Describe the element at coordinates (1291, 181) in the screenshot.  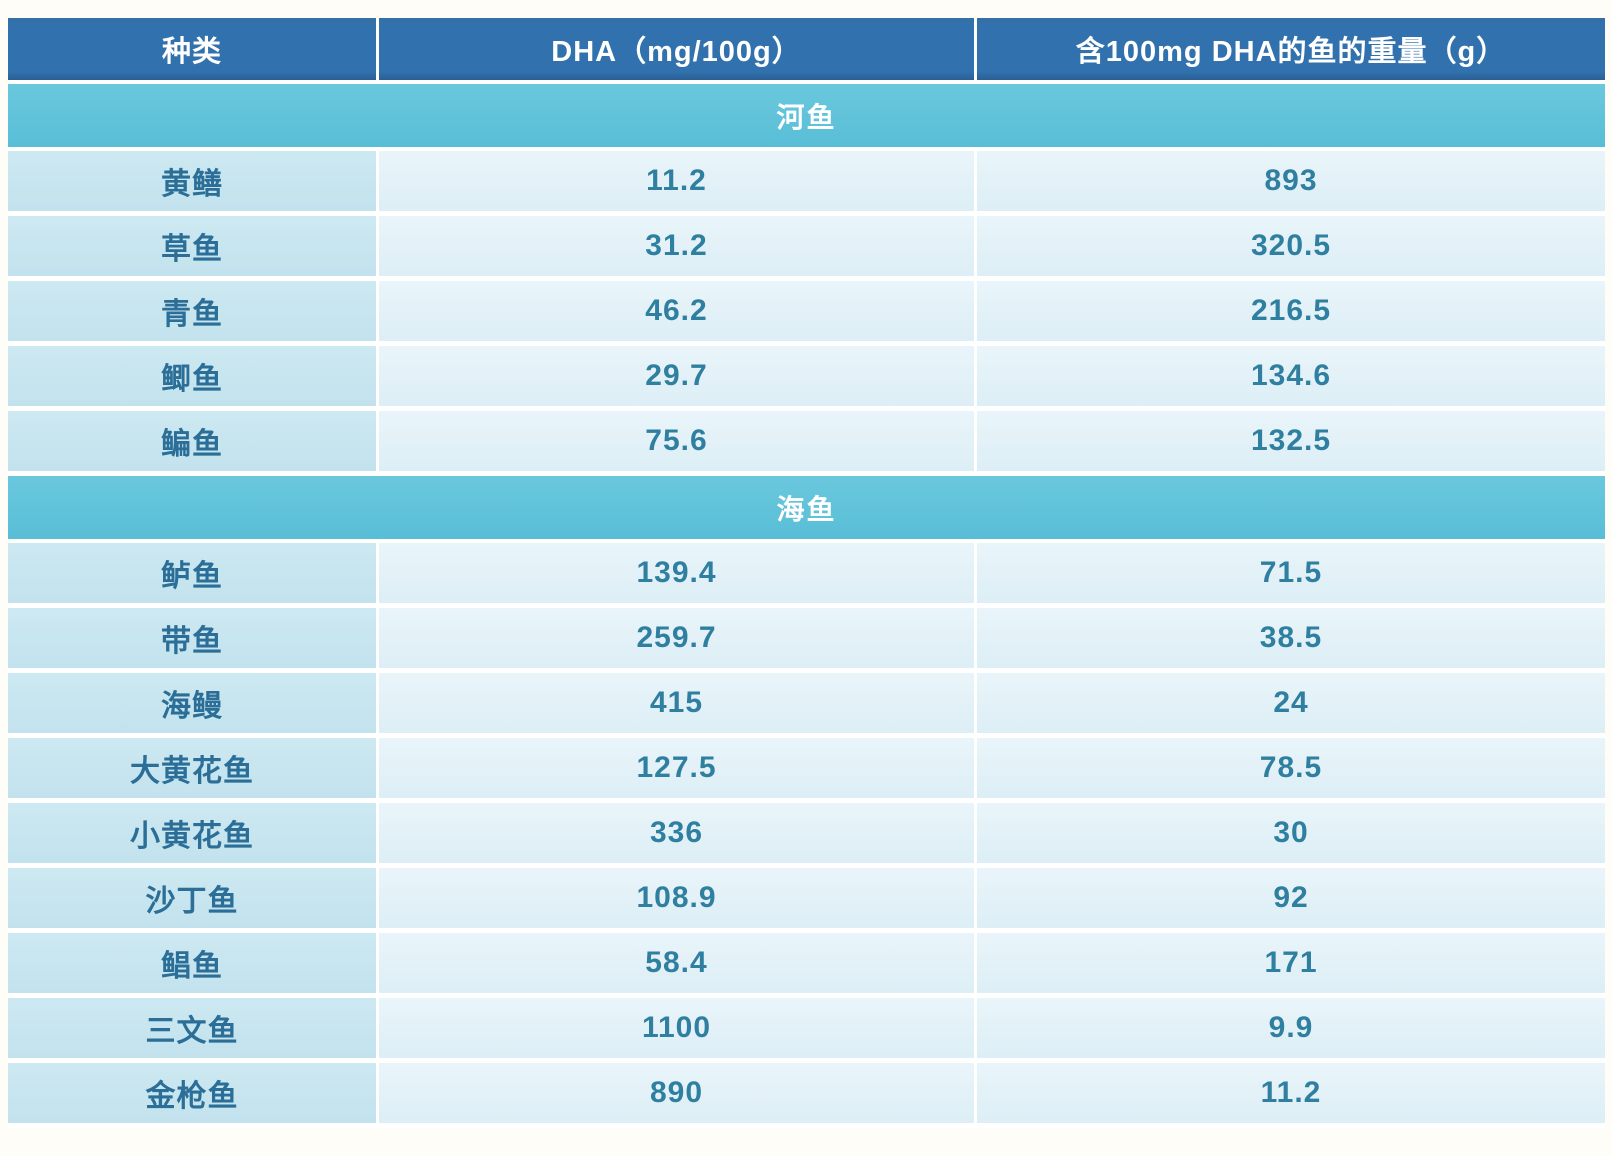
I see `weight-value-cell: 893` at that location.